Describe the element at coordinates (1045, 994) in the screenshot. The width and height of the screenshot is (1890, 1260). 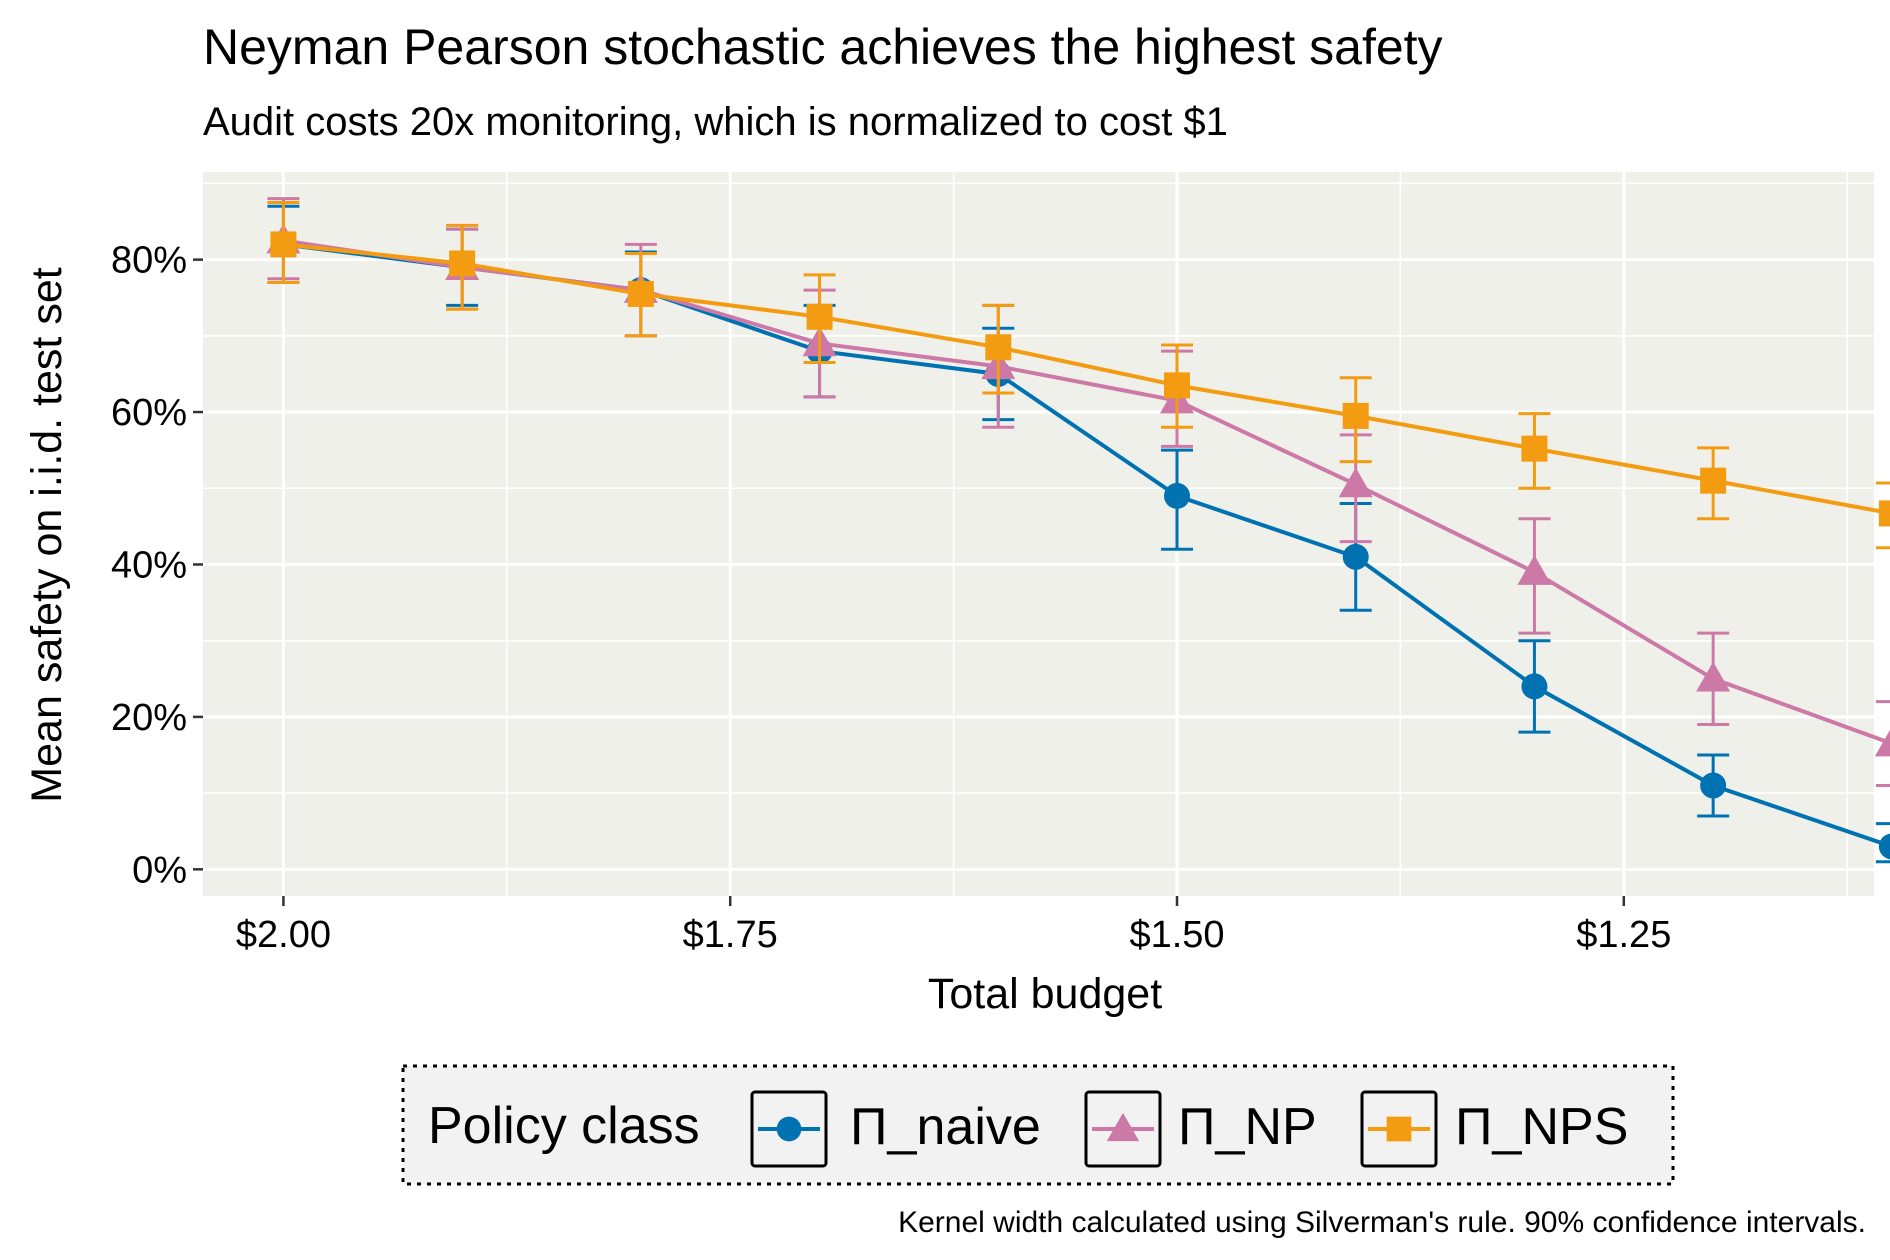
I see `x-axis-title: Total budget` at that location.